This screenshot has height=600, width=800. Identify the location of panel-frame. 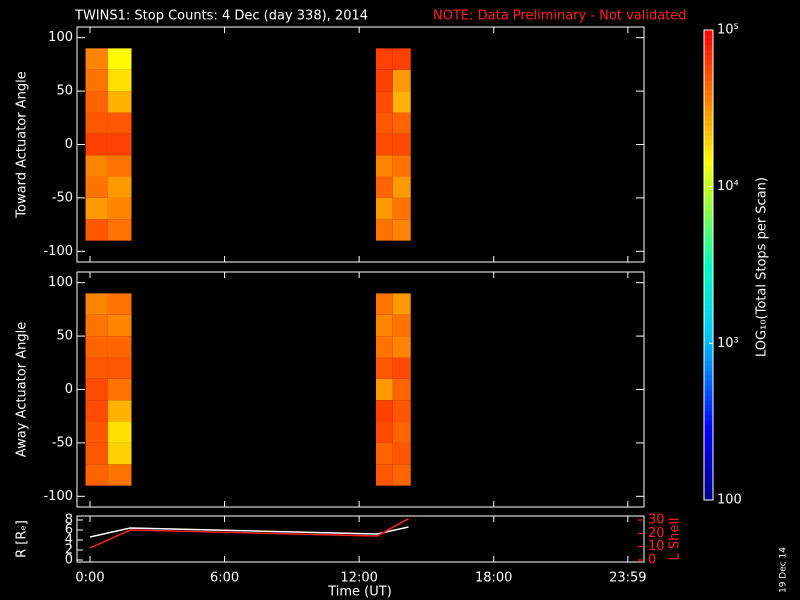
(360, 539).